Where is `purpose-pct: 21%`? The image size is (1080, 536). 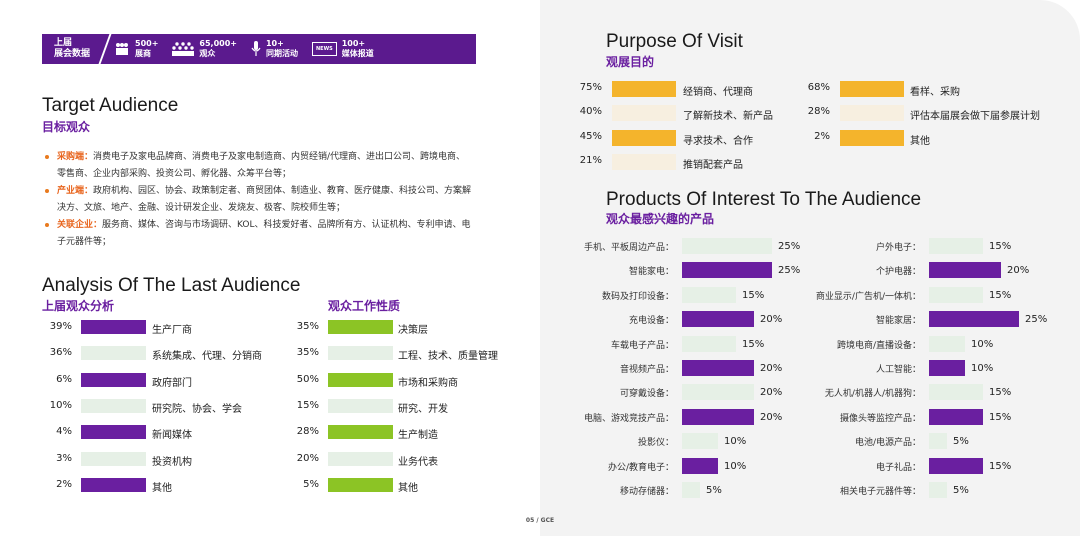
purpose-pct: 21% is located at coordinates (590, 160).